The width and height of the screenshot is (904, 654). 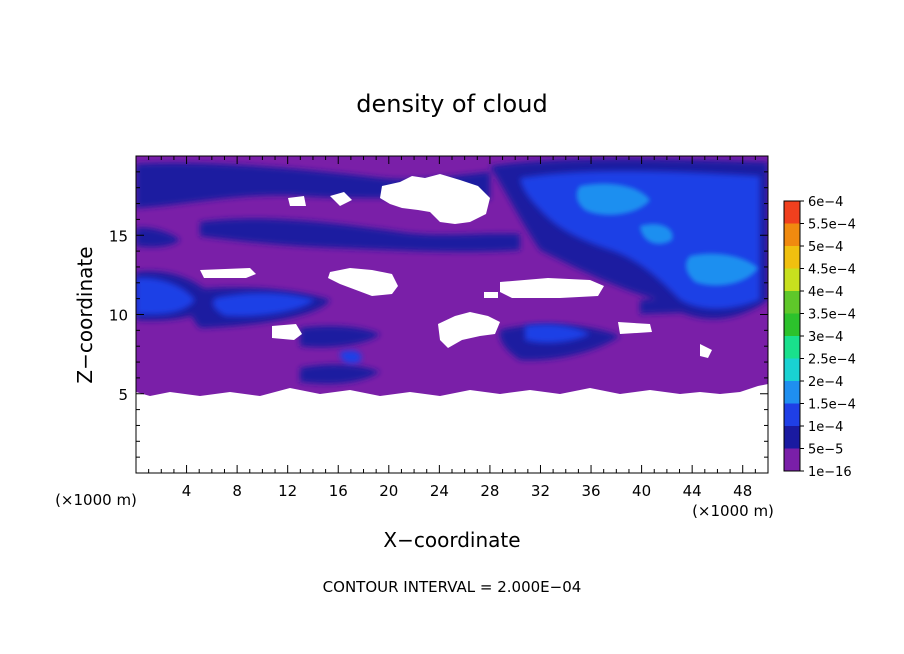 I want to click on colorbar-label: 4.5e−4, so click(x=832, y=270).